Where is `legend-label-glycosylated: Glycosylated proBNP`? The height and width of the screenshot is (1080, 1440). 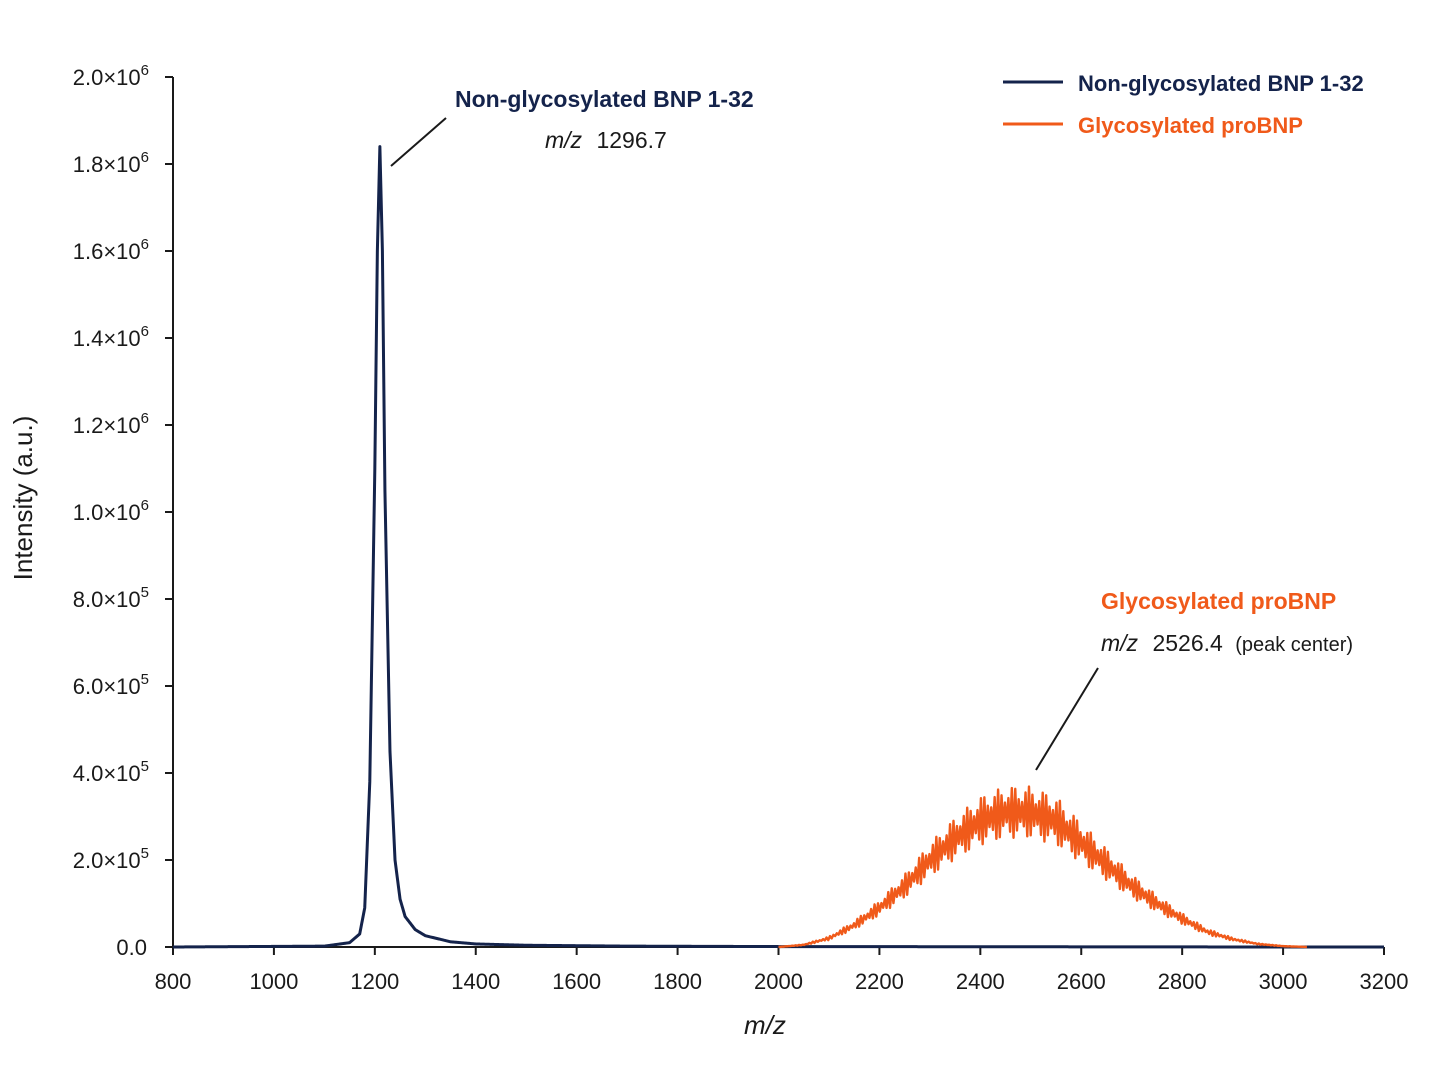
legend-label-glycosylated: Glycosylated proBNP is located at coordinates (1190, 125).